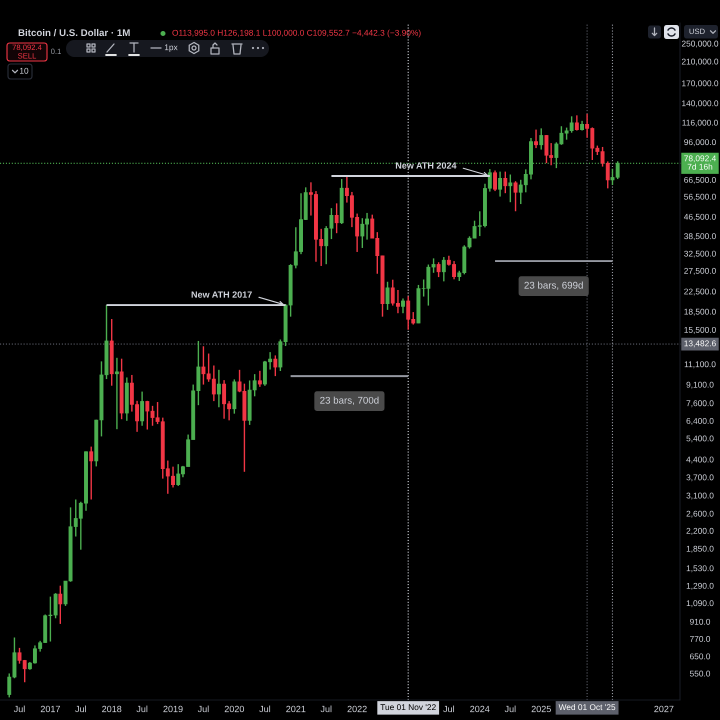 This screenshot has width=720, height=720. What do you see at coordinates (700, 104) in the screenshot?
I see `y-tick-label: 140,000.0` at bounding box center [700, 104].